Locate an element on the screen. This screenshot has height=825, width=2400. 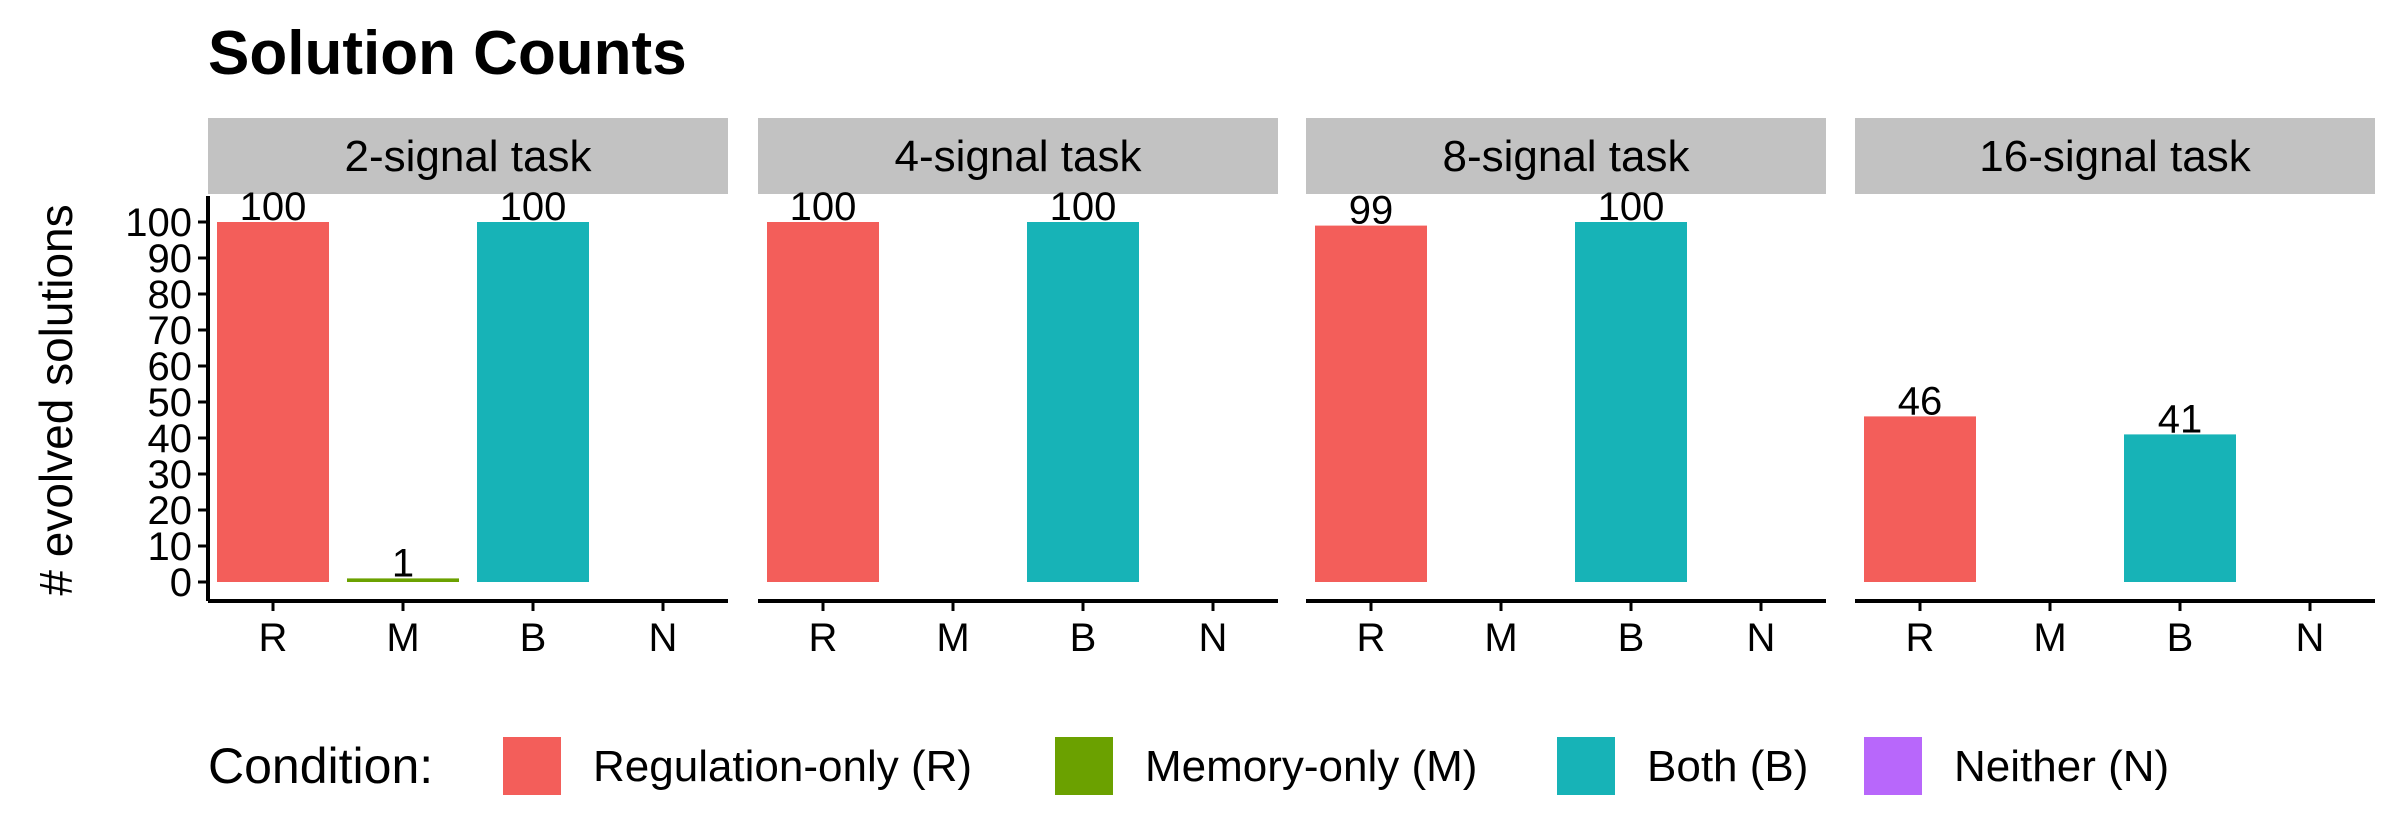
y-tick-label: 90 is located at coordinates (170, 259).